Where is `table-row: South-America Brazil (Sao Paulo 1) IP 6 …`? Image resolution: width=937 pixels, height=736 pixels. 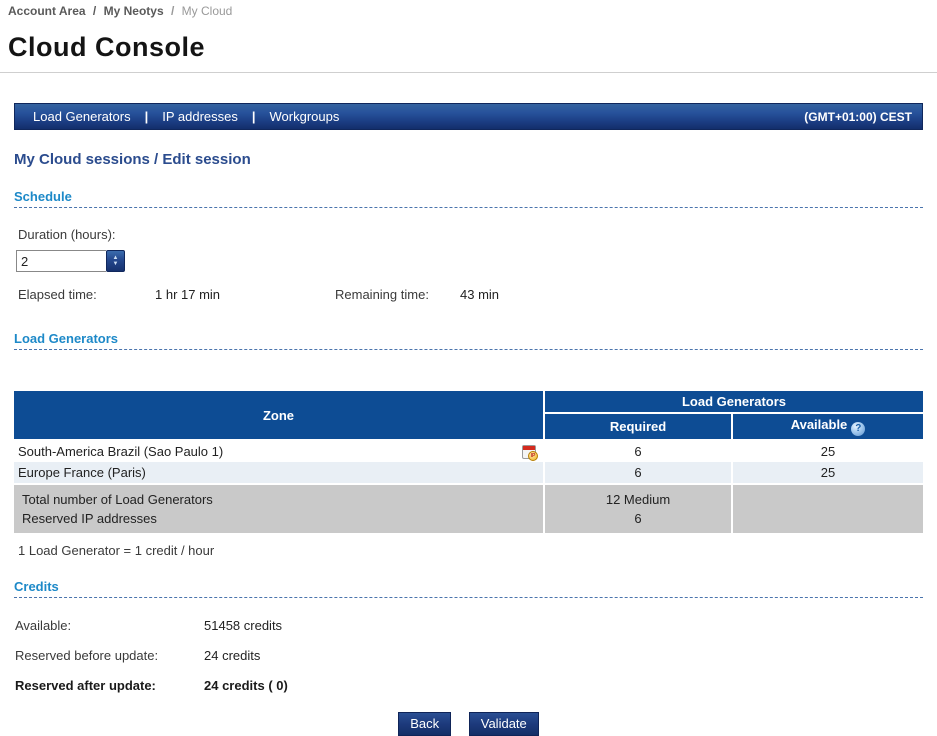
table-row: South-America Brazil (Sao Paulo 1) IP 6 … is located at coordinates (468, 451).